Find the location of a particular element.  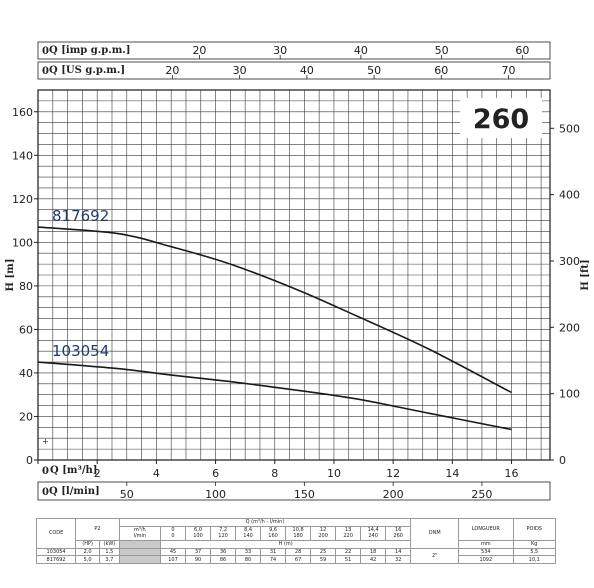

lmin-tick-label: 250 is located at coordinates (481, 494).